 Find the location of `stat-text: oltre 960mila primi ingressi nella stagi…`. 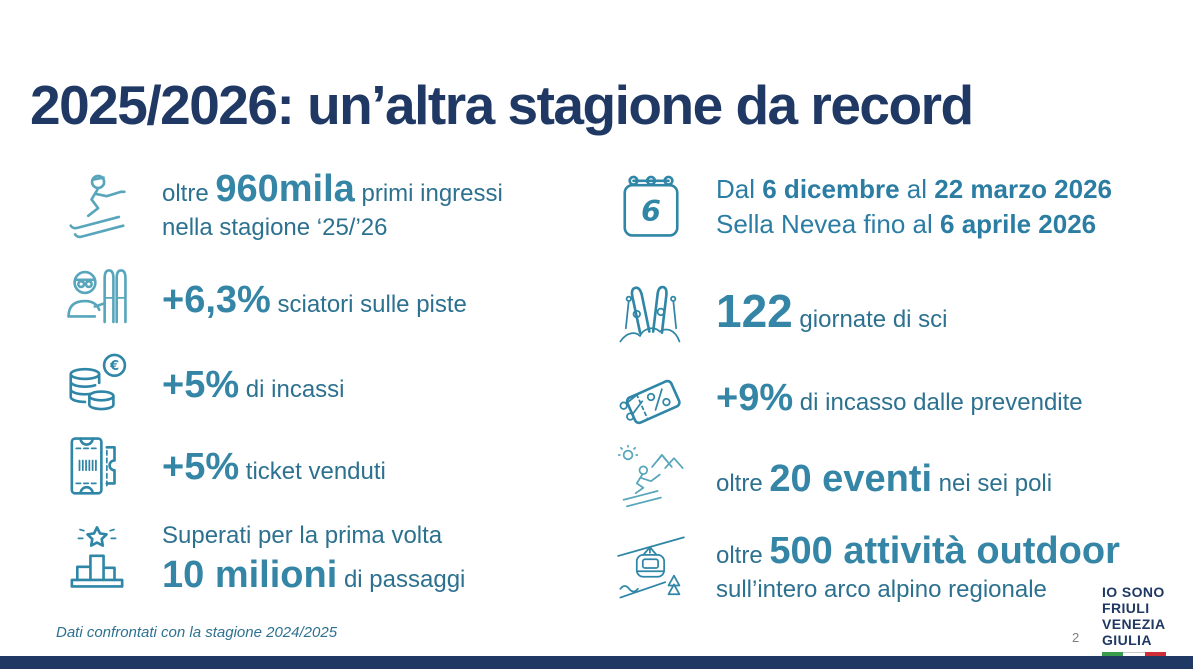

stat-text: oltre 960mila primi ingressi nella stagi… is located at coordinates (337, 206).